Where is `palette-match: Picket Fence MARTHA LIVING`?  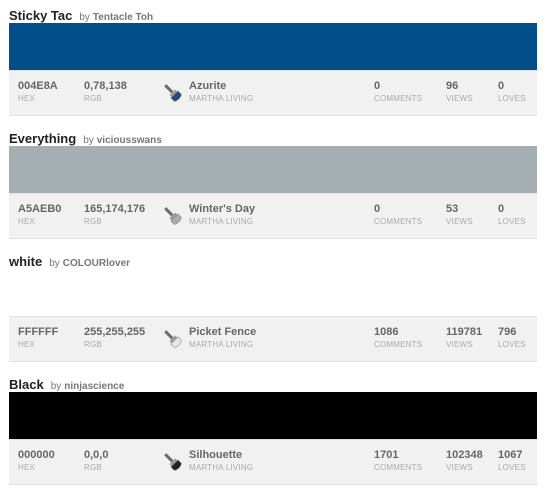 palette-match: Picket Fence MARTHA LIVING is located at coordinates (222, 338).